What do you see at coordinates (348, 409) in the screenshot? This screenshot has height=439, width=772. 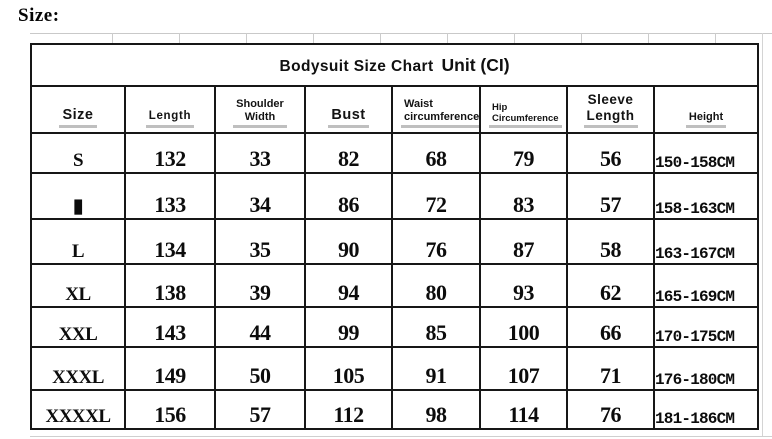 I see `bust-cell: 112` at bounding box center [348, 409].